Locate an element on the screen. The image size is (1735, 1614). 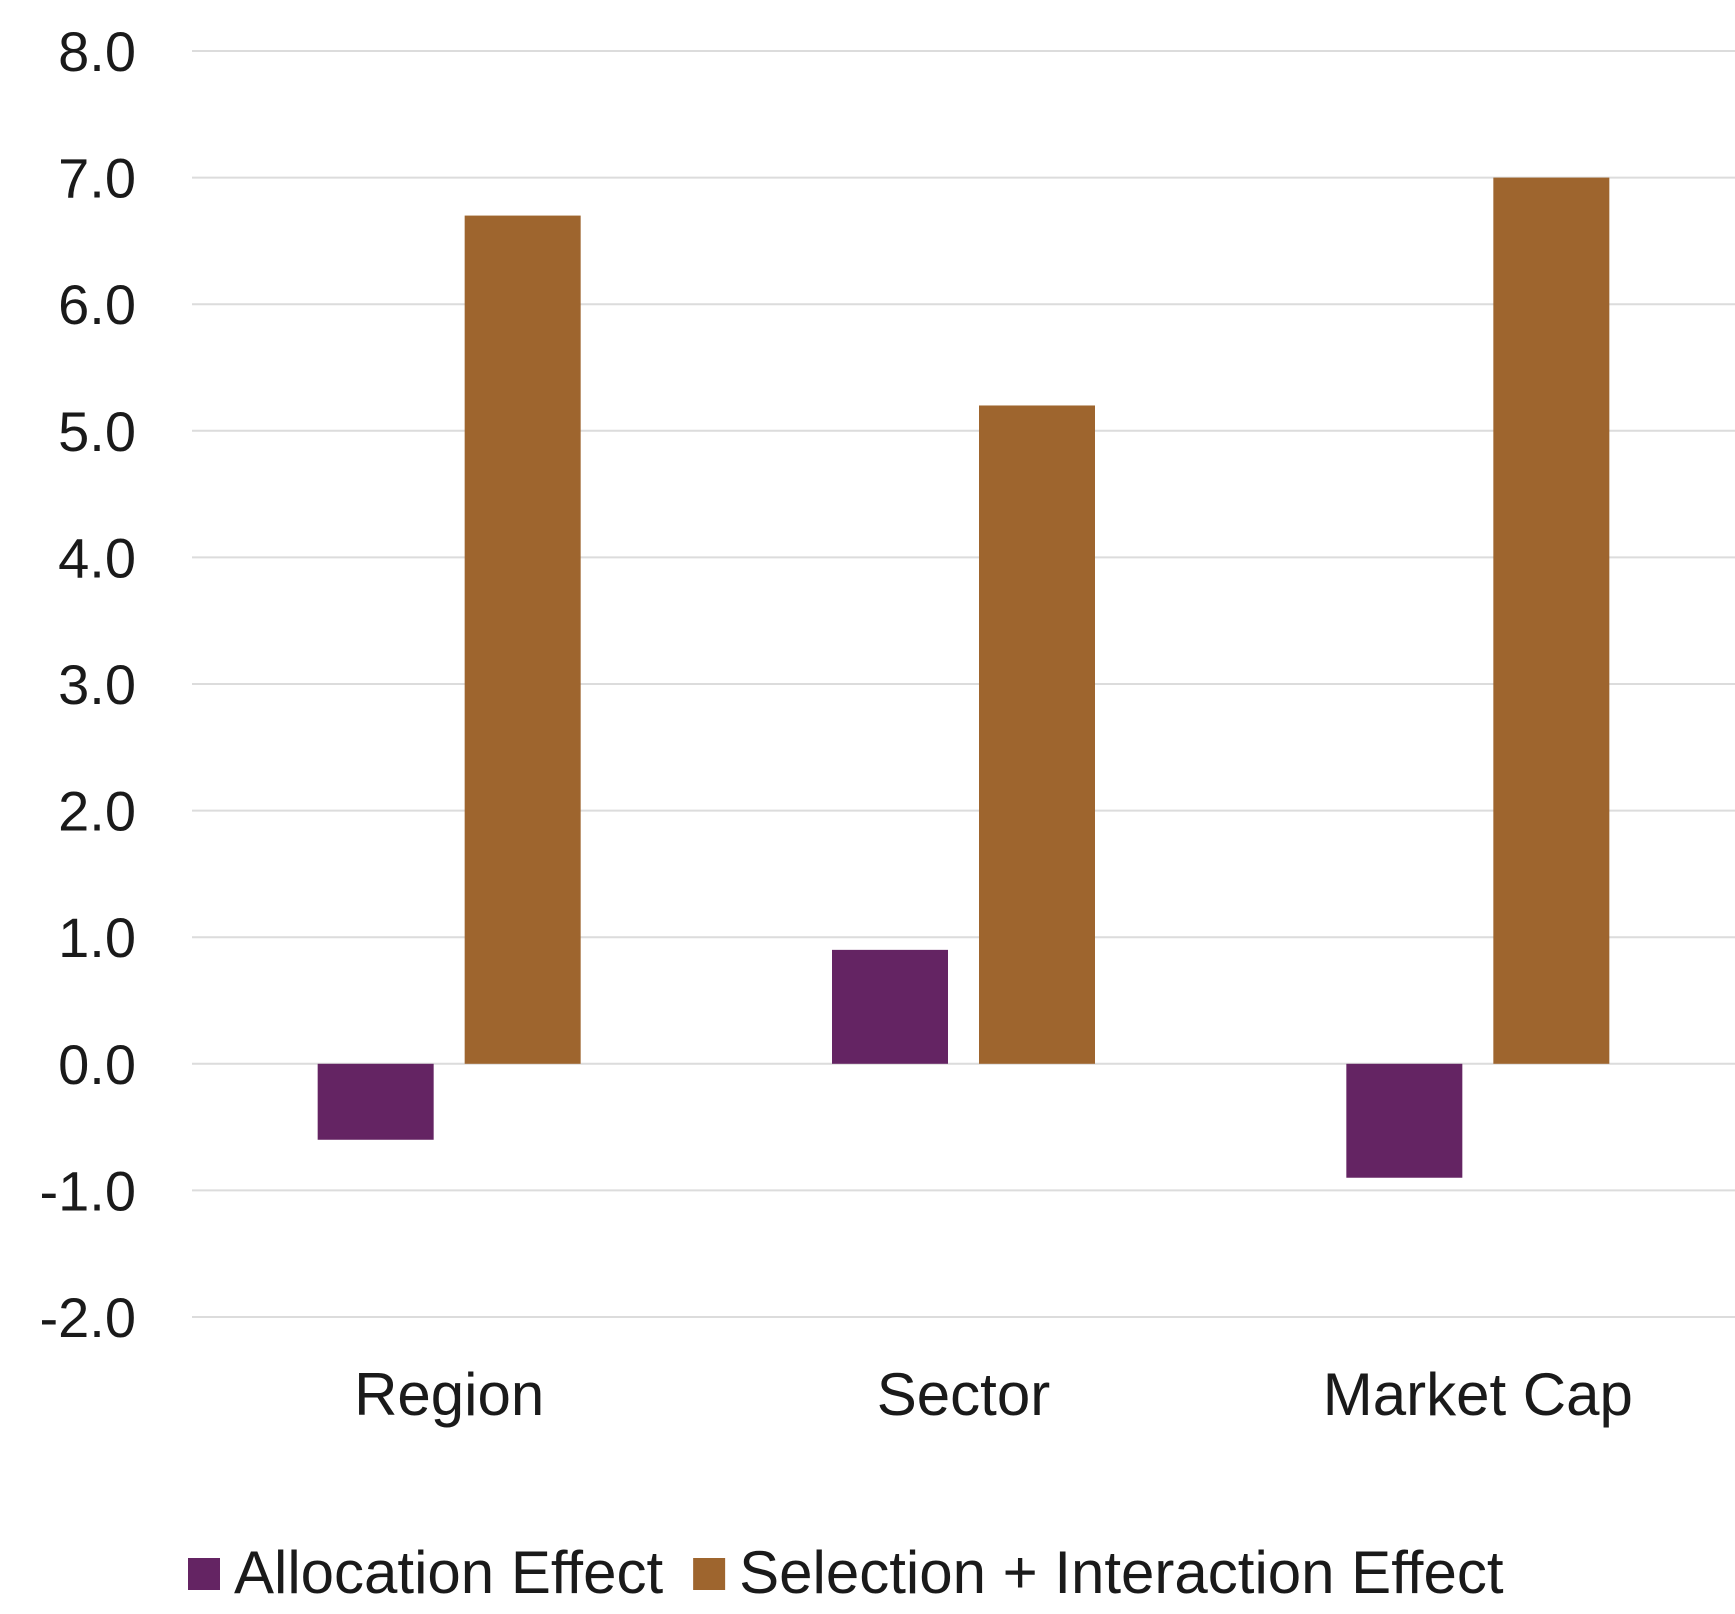
x-axis-category-labels: Region Sector Market Cap is located at coordinates (993, 1394).